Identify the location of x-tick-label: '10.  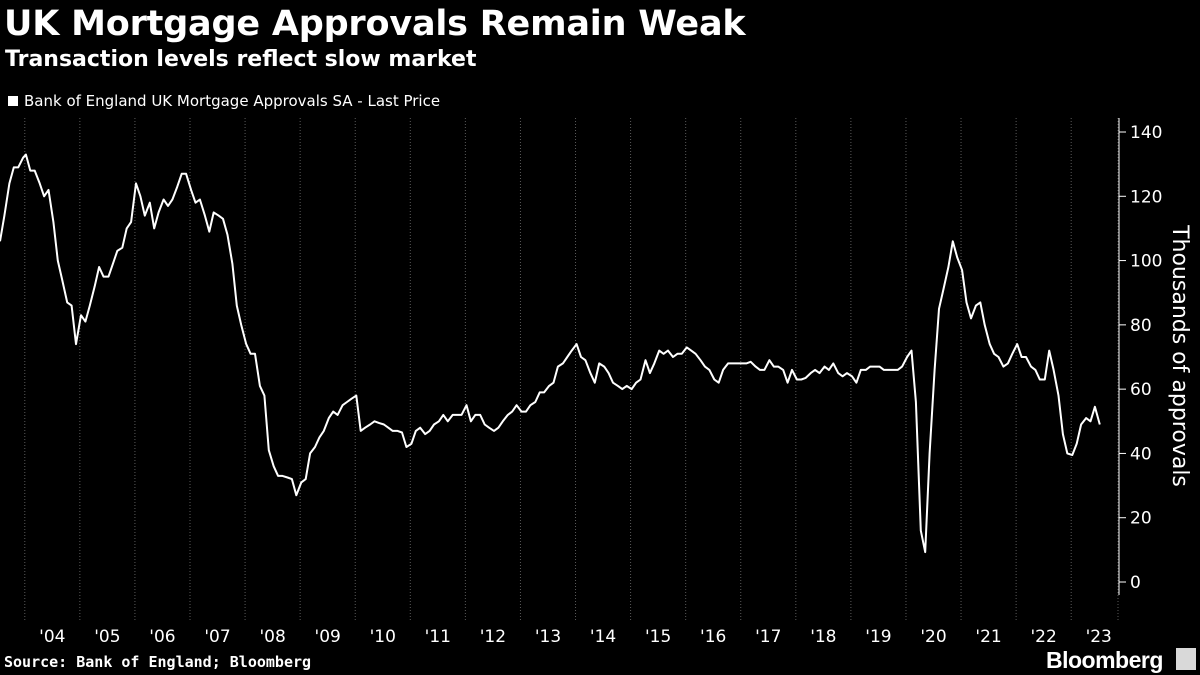
(383, 637).